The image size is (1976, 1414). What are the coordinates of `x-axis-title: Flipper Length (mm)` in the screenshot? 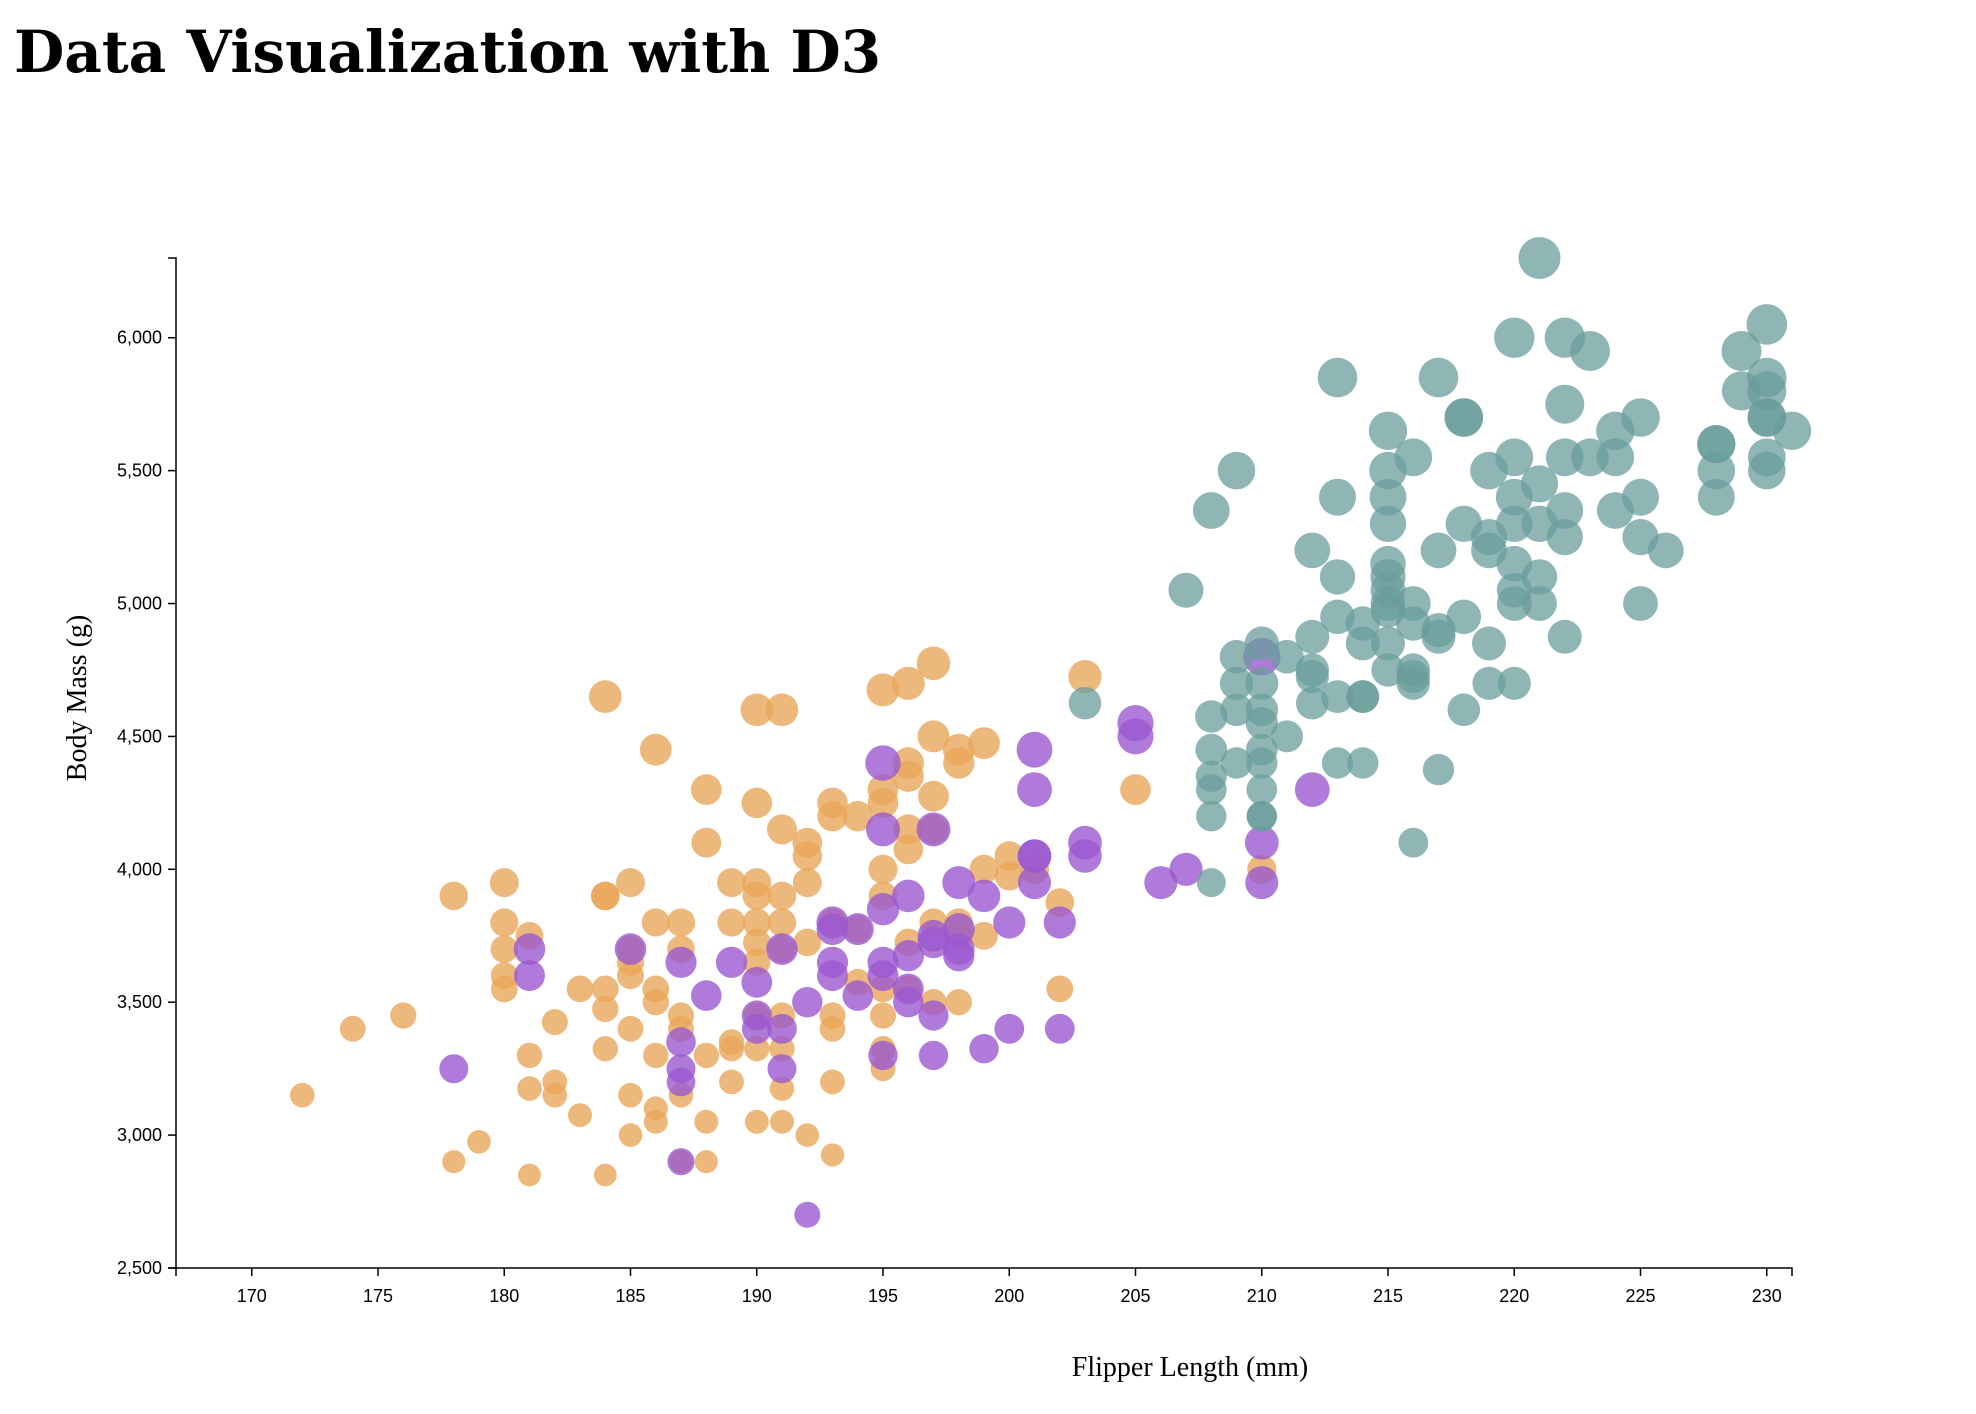 It's located at (1190, 1367).